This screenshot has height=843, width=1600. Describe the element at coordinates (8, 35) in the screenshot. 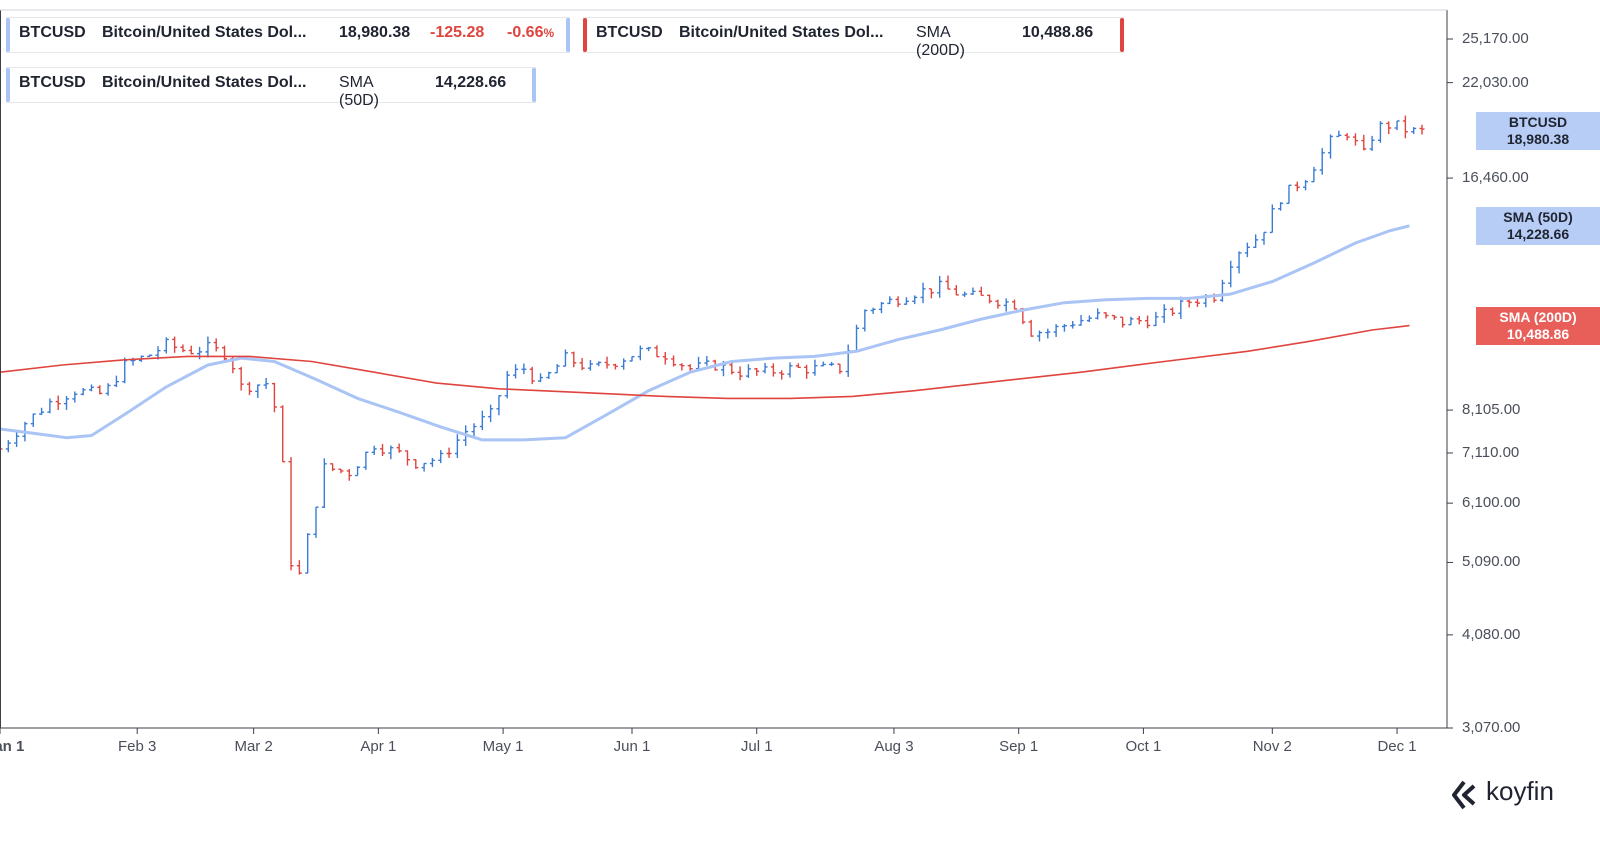

I see `legend-price-left-bar` at that location.